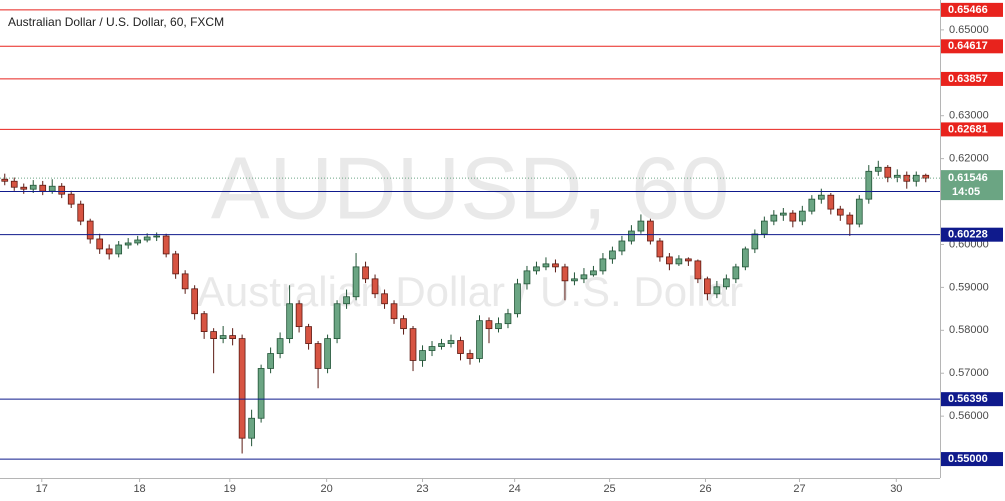 The image size is (1005, 501). I want to click on y-tick-label: 0.63000, so click(969, 116).